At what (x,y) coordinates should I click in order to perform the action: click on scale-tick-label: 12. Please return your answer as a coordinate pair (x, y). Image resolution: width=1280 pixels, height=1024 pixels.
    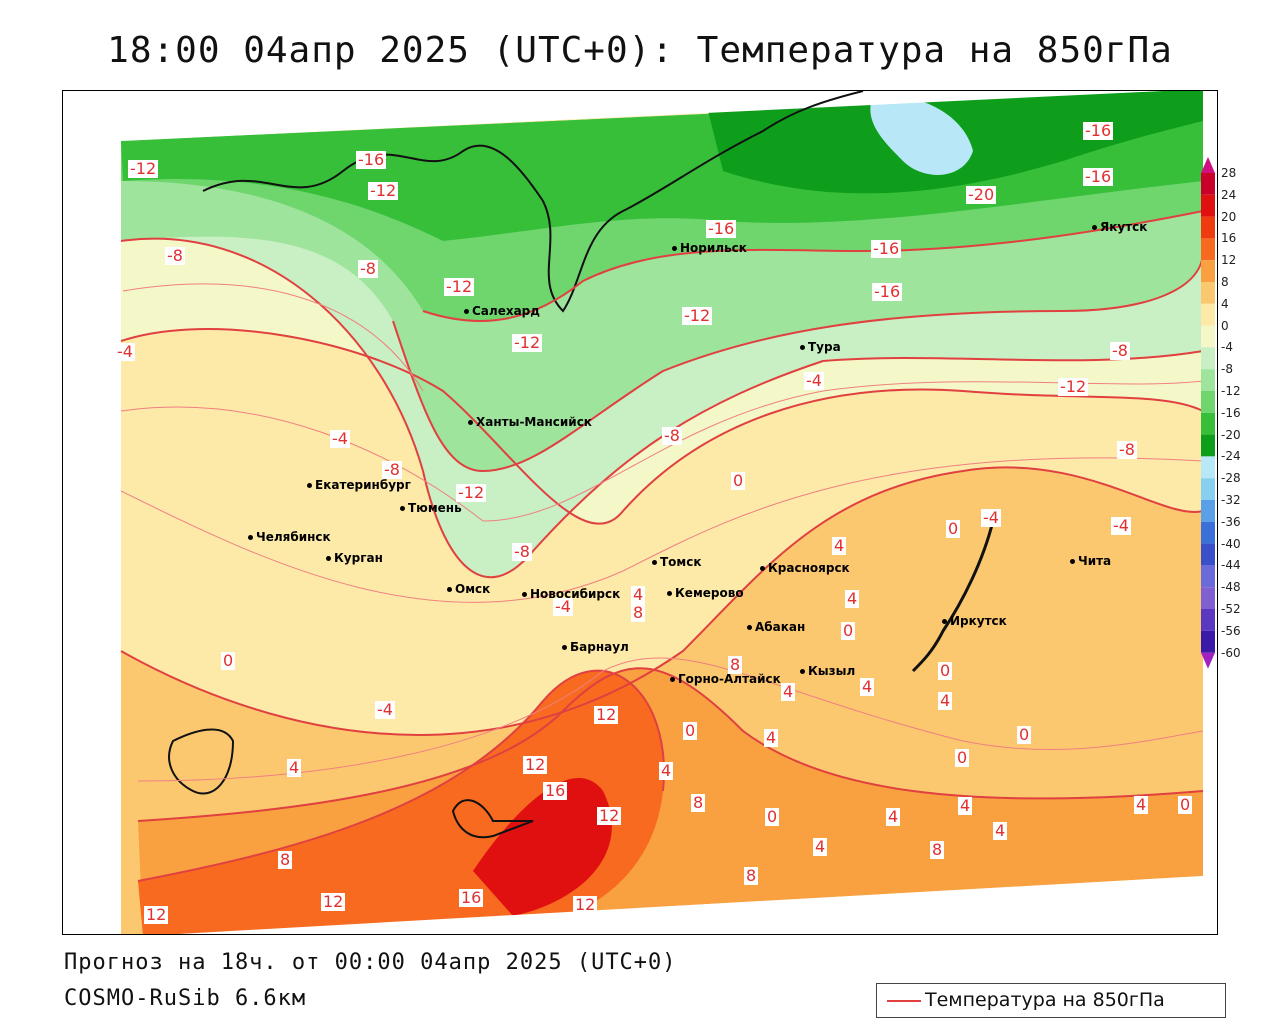
    Looking at the image, I should click on (1229, 260).